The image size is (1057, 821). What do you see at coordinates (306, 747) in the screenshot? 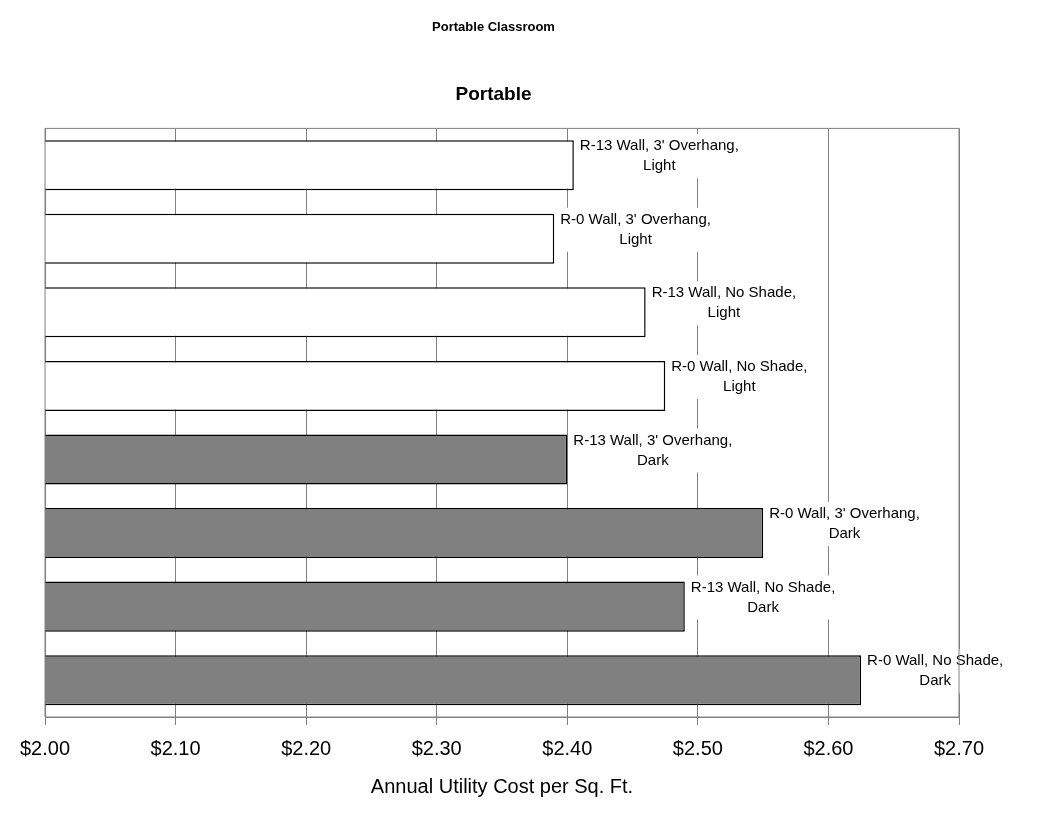
I see `x-tick-label: $2.20` at bounding box center [306, 747].